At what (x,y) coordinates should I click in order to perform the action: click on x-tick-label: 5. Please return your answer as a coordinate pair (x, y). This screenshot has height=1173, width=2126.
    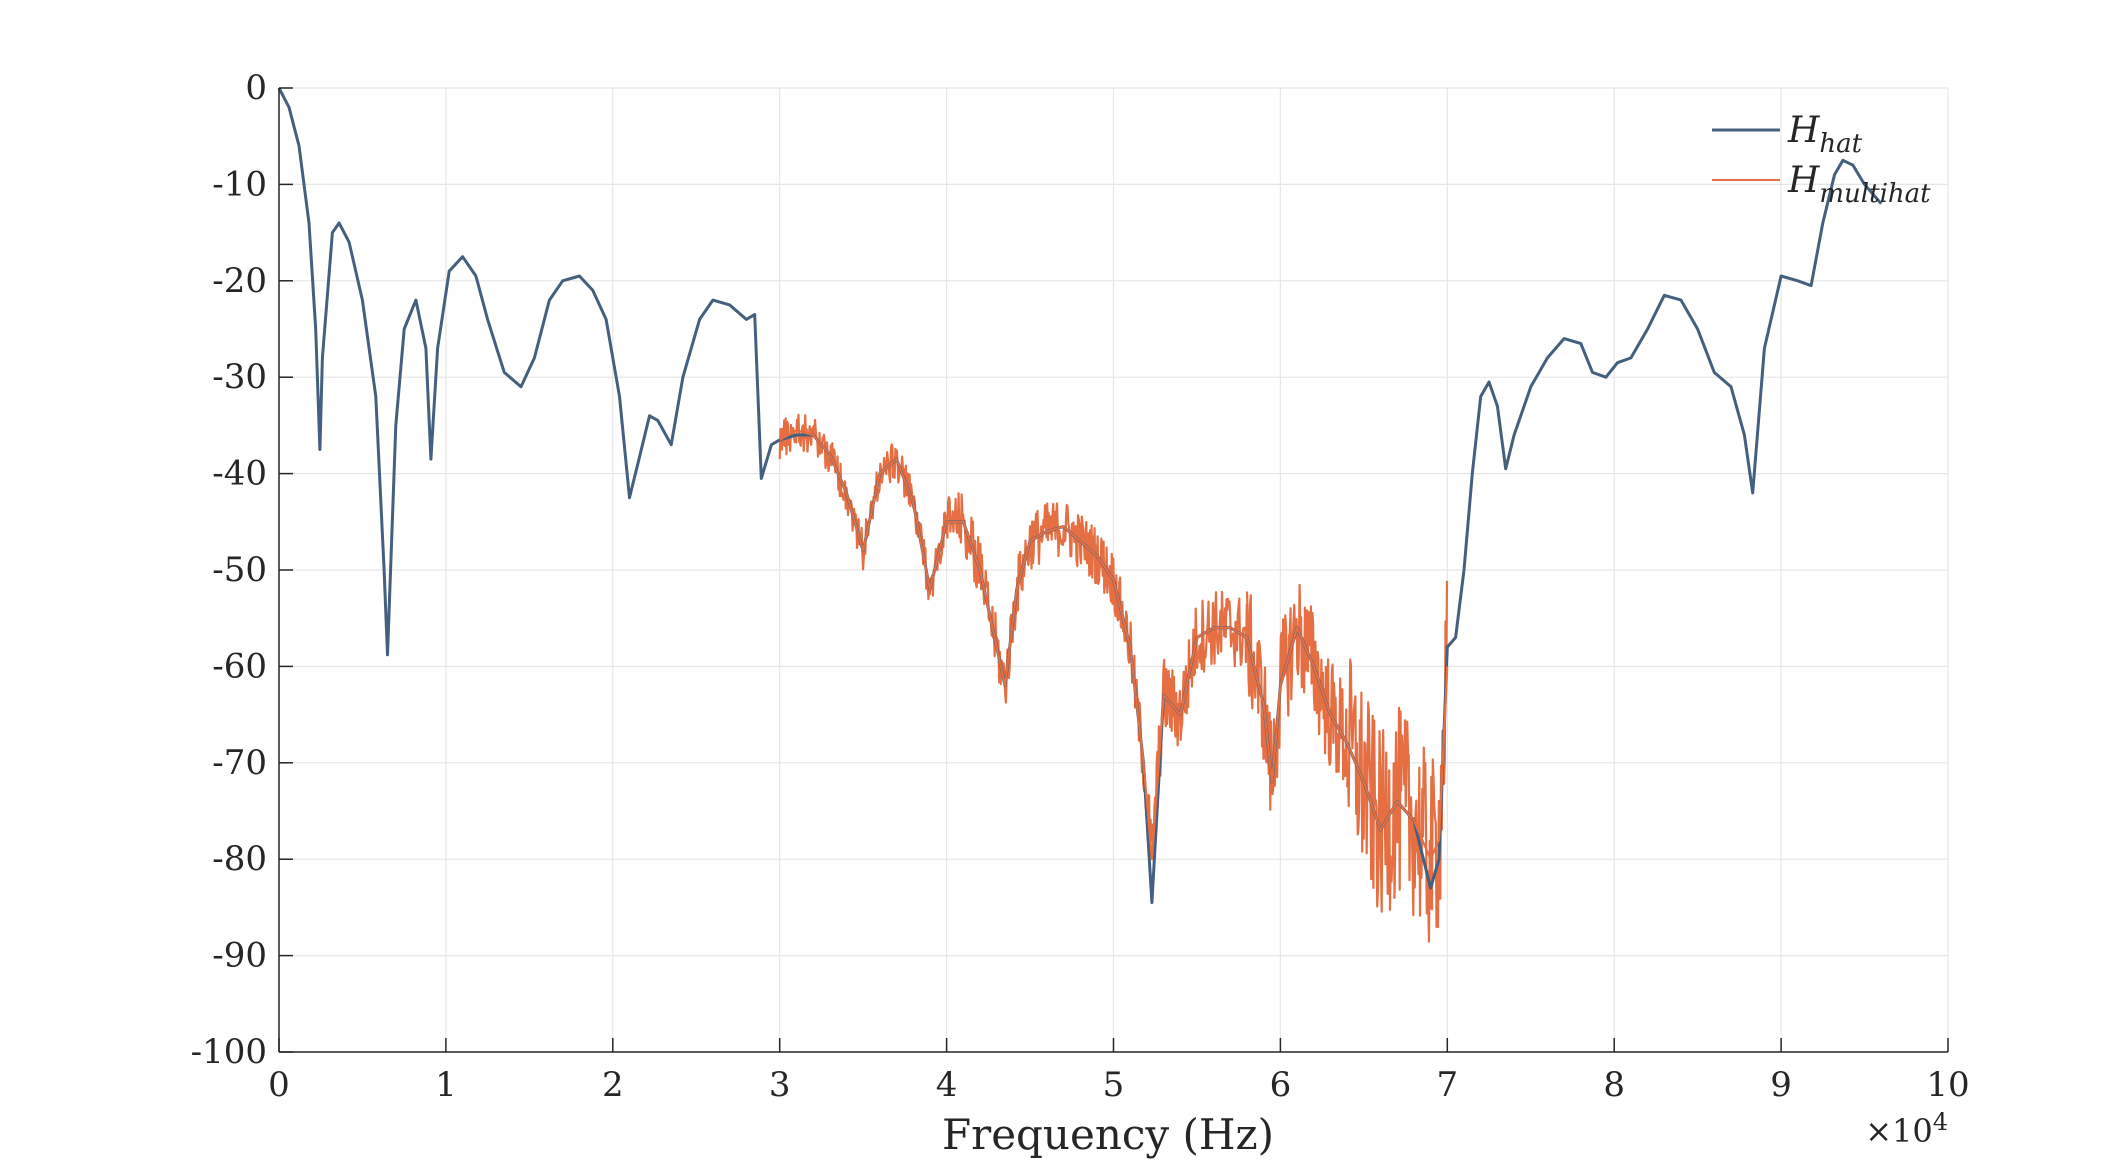
    Looking at the image, I should click on (1114, 1085).